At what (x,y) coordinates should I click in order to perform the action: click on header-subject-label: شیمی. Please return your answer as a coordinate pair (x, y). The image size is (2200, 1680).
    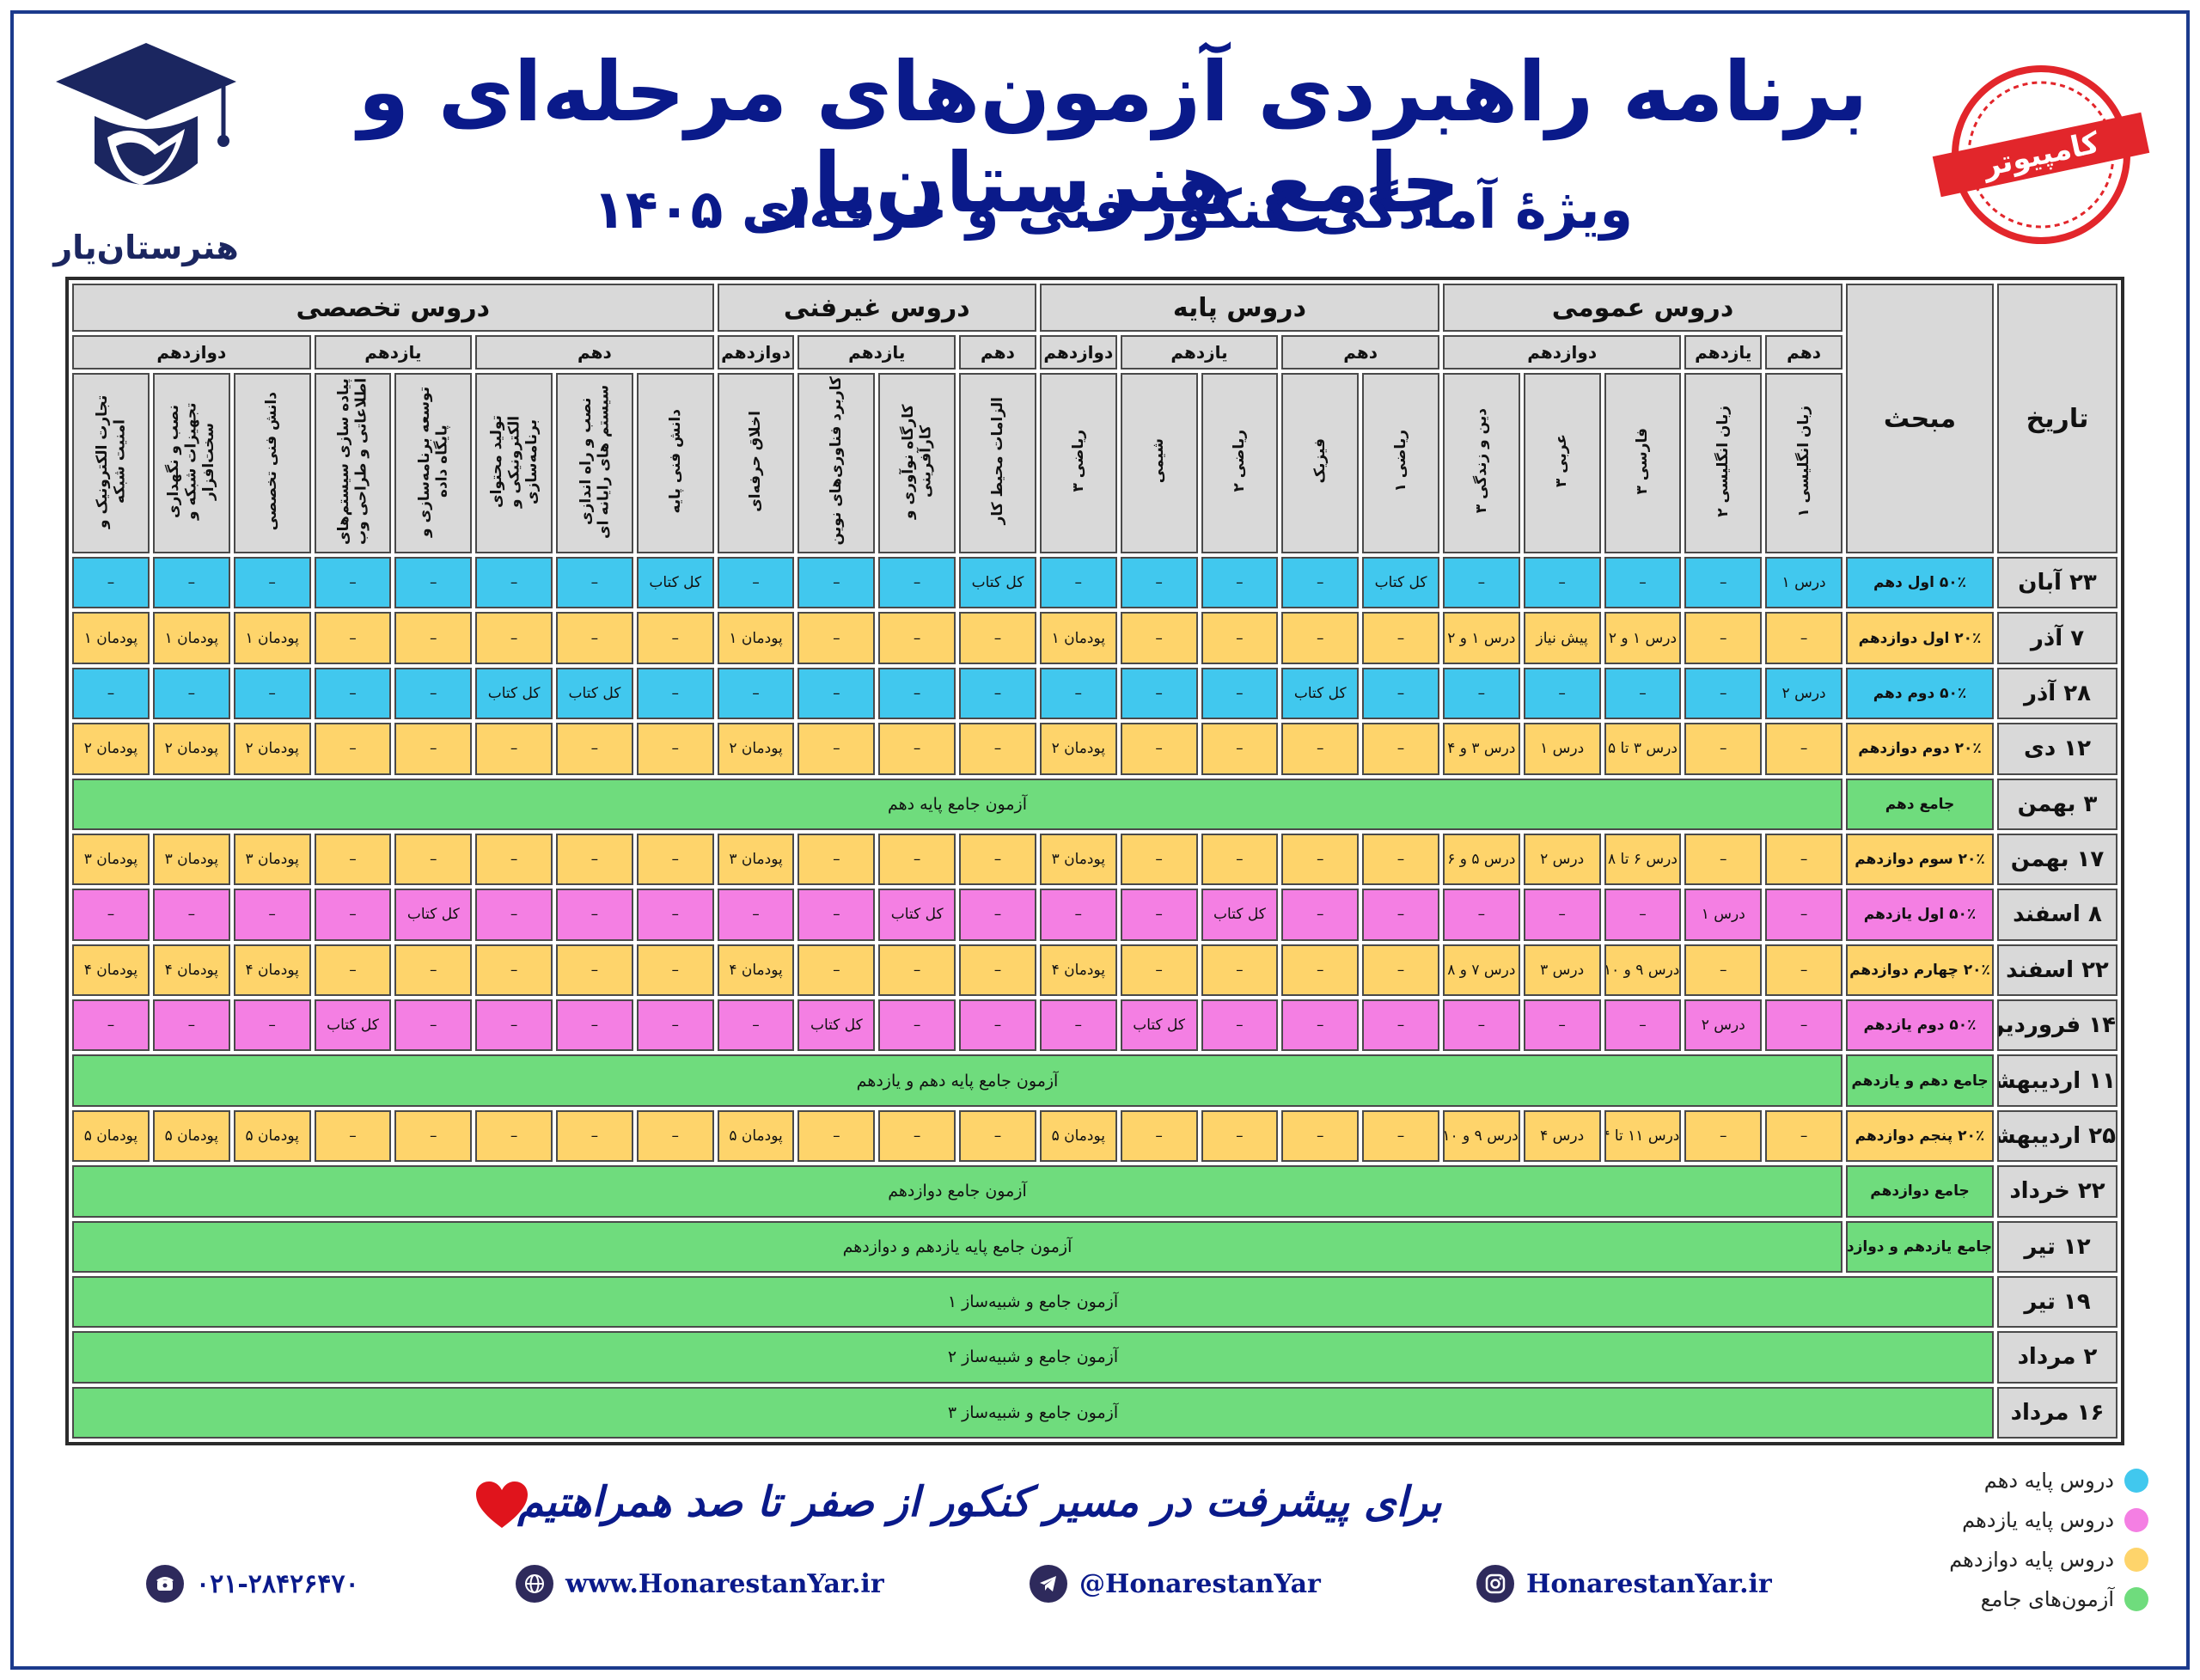
    Looking at the image, I should click on (1159, 461).